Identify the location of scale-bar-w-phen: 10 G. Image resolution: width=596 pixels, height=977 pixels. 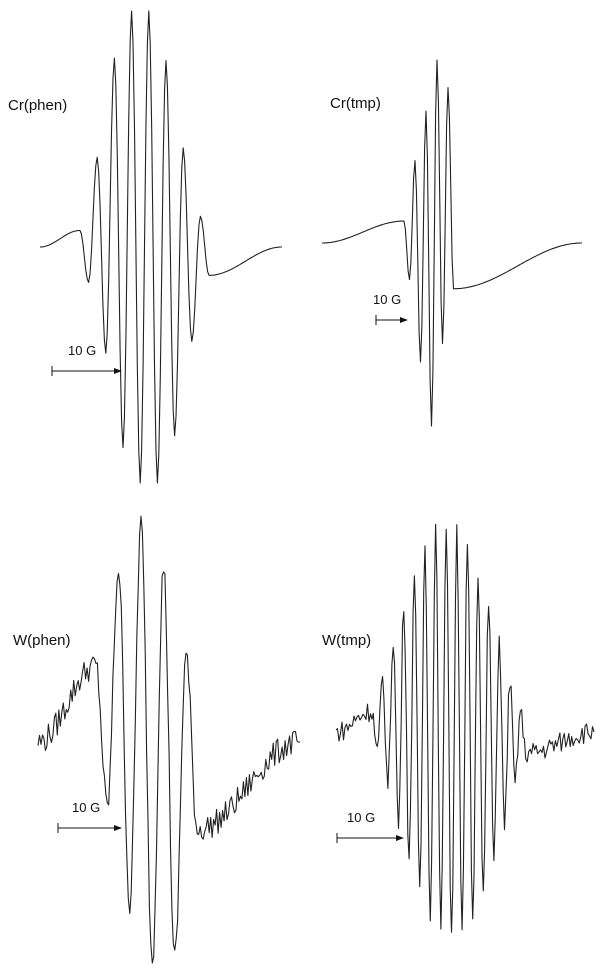
(89, 816).